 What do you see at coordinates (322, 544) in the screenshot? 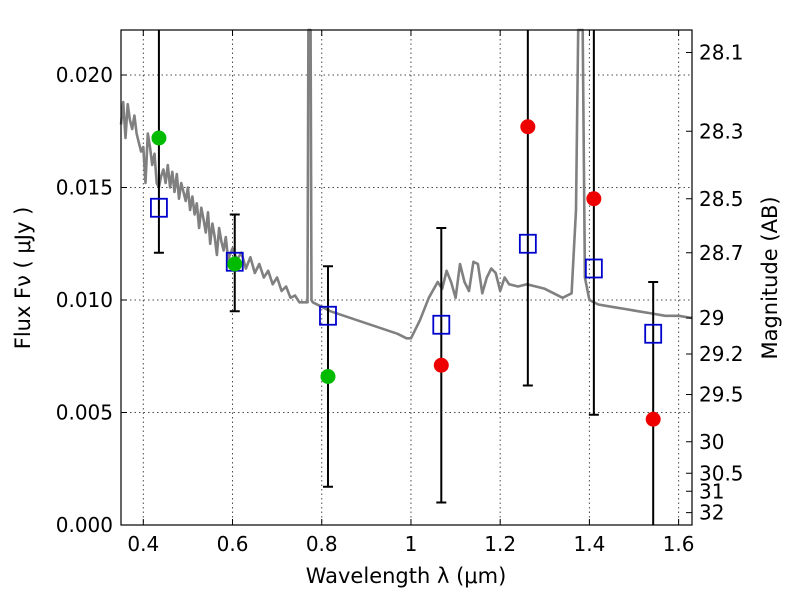
I see `x-tick-label: 0.8` at bounding box center [322, 544].